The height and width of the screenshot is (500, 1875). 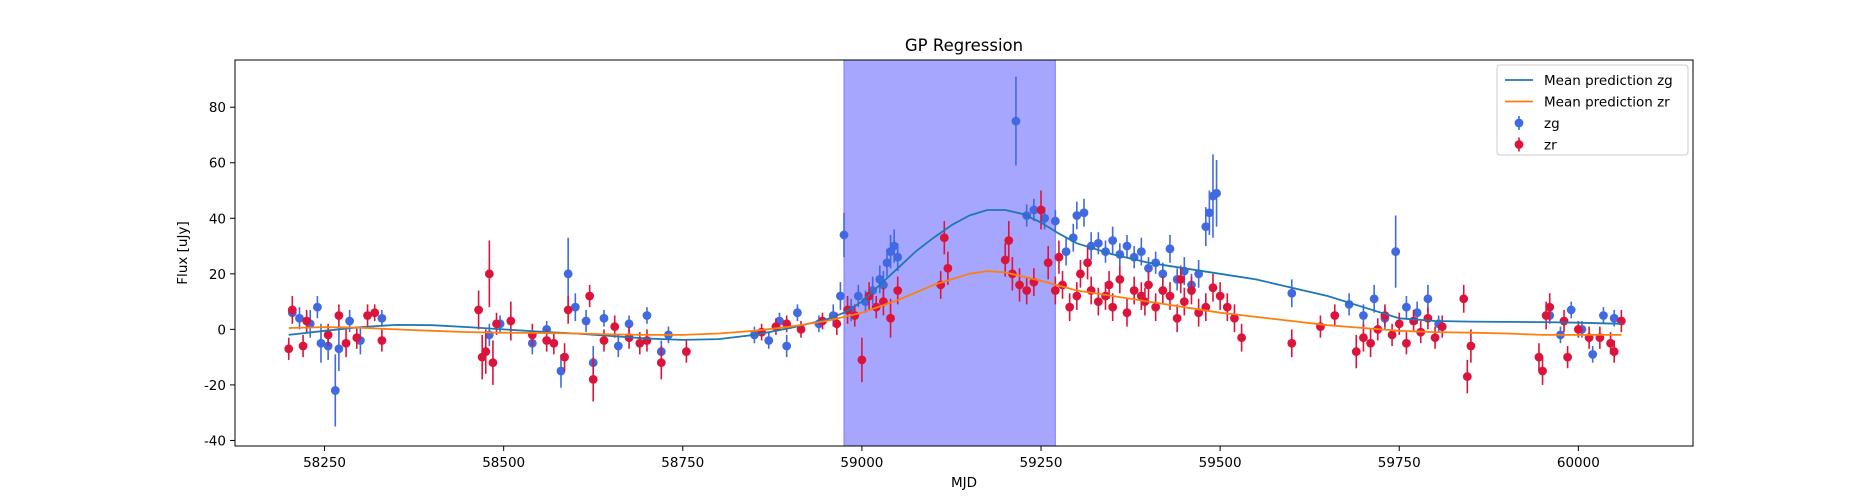 I want to click on y-tick-label: 80, so click(x=217, y=108).